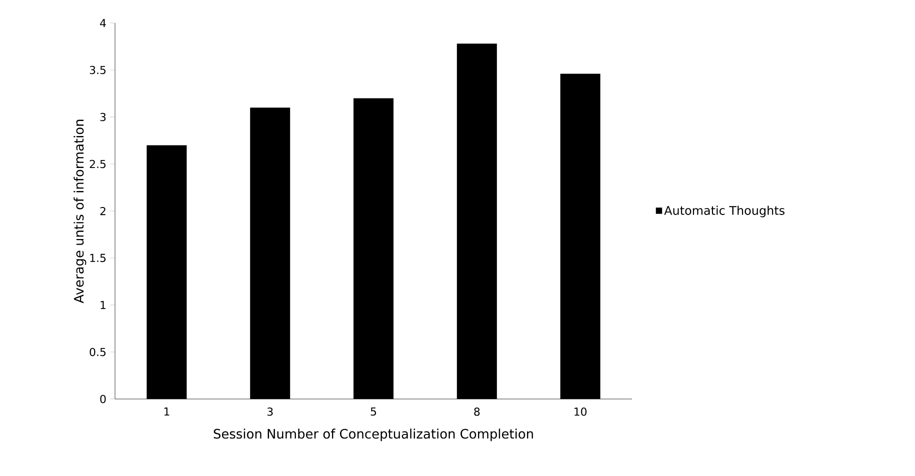  What do you see at coordinates (98, 352) in the screenshot?
I see `y-tick-label: 0.5` at bounding box center [98, 352].